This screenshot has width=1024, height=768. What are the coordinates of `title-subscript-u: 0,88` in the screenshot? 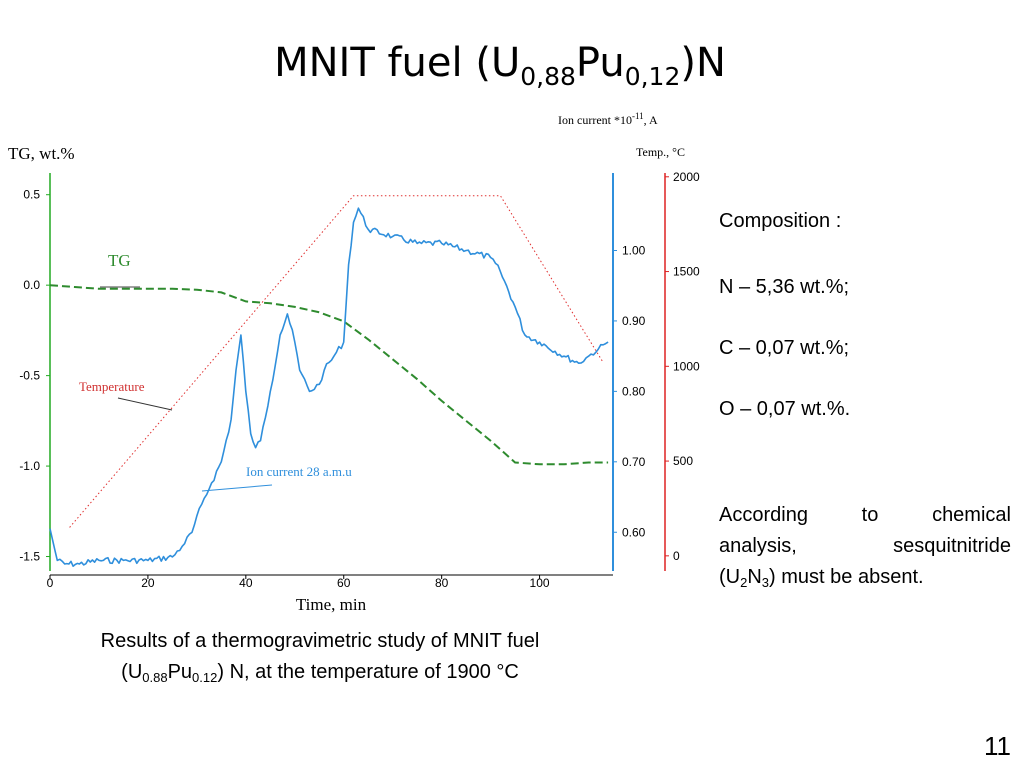 It's located at (548, 76).